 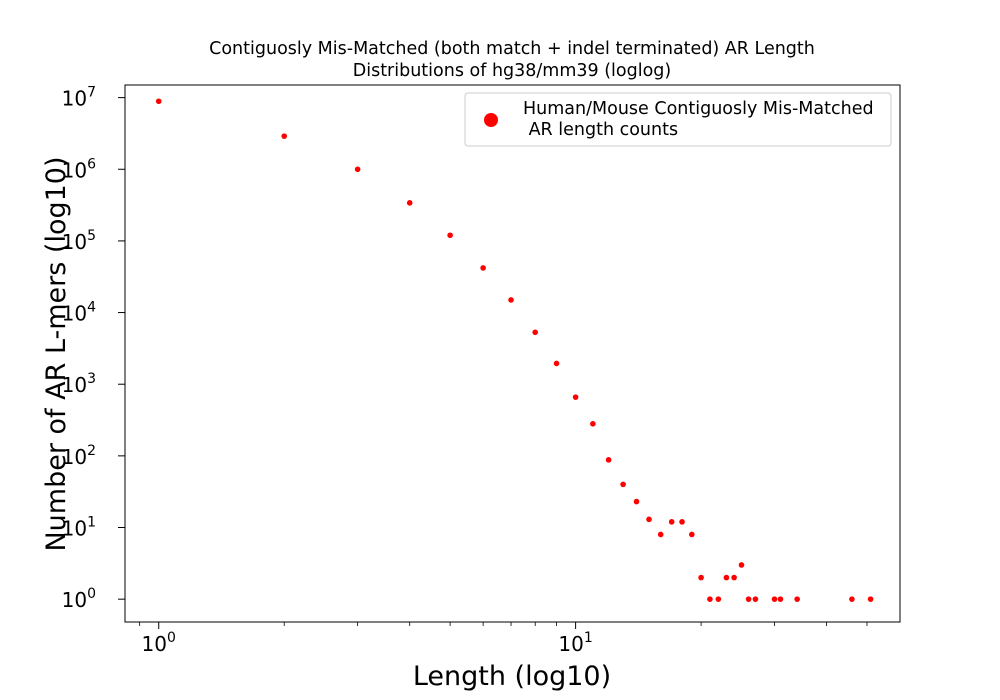 What do you see at coordinates (512, 71) in the screenshot?
I see `chart-title-line-2: Distributions of hg38/mm39 (loglog)` at bounding box center [512, 71].